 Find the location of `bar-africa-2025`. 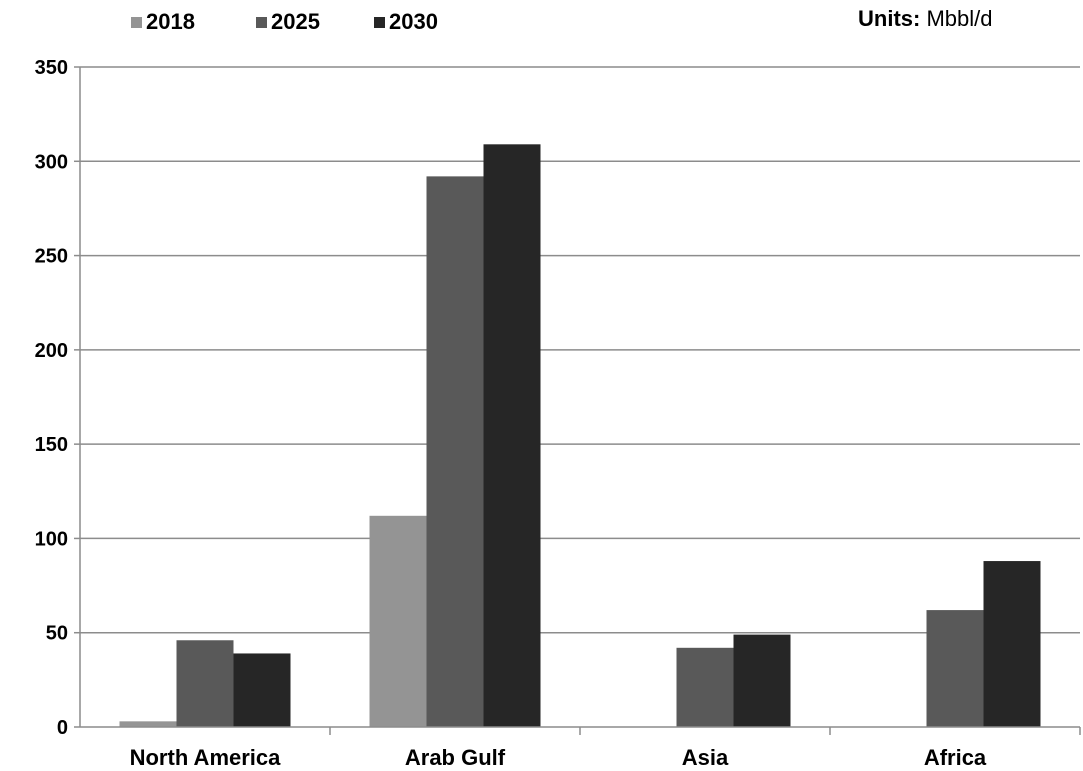

bar-africa-2025 is located at coordinates (955, 668).